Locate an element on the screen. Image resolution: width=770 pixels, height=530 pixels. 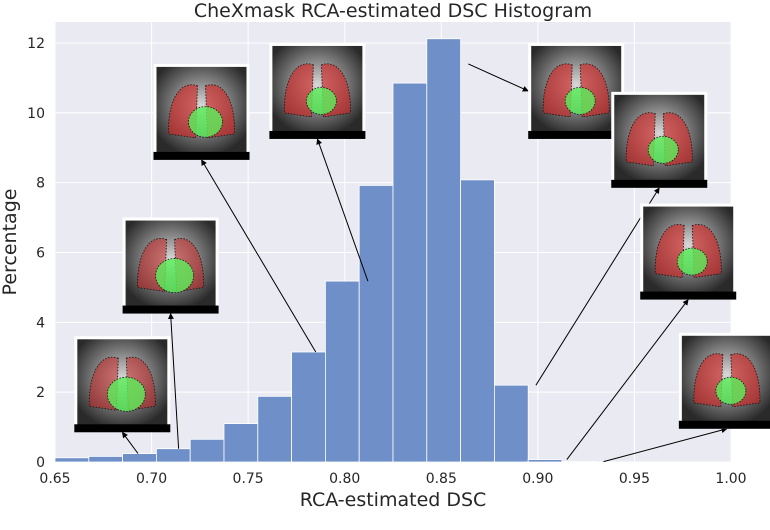
y-tick-label: 0 is located at coordinates (40, 463).